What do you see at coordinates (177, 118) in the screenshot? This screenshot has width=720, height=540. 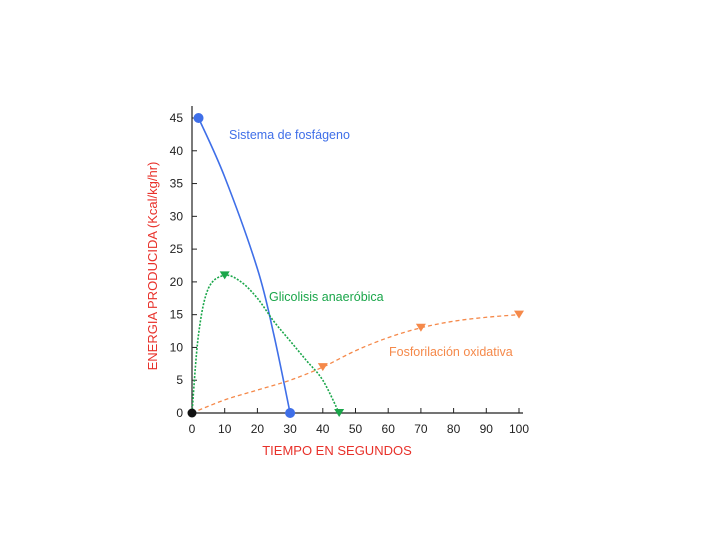 I see `y-tick-label: 45` at bounding box center [177, 118].